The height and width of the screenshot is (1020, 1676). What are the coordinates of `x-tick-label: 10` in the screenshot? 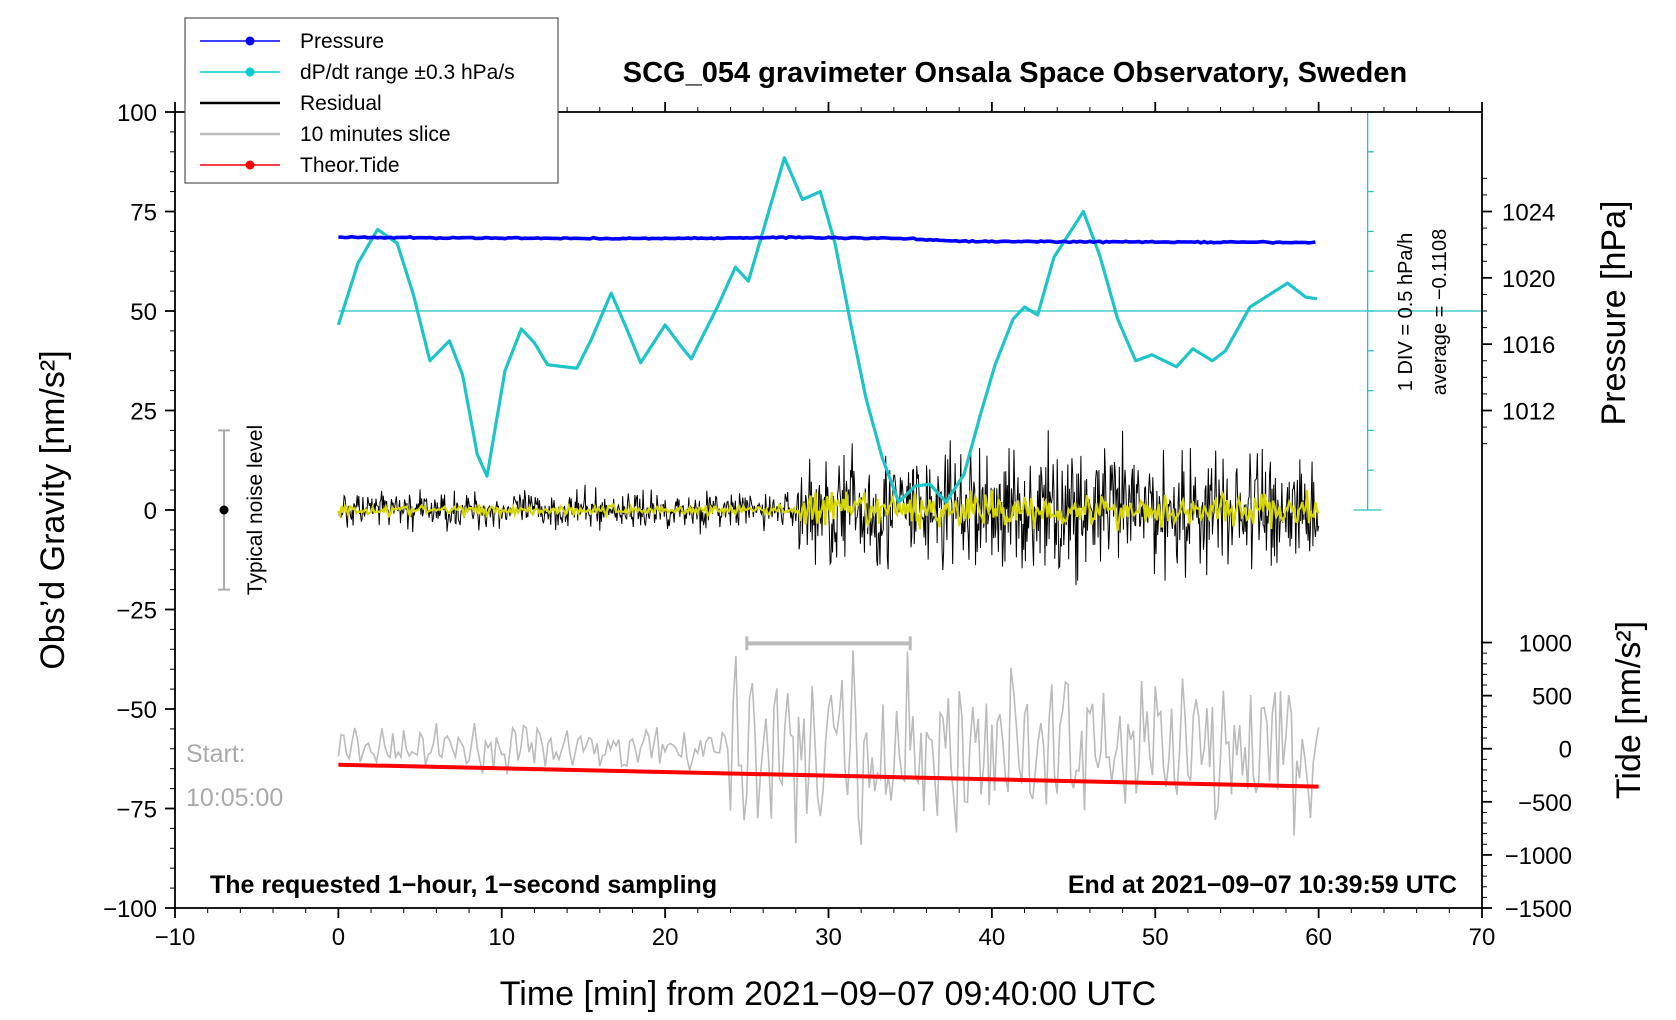 It's located at (501, 937).